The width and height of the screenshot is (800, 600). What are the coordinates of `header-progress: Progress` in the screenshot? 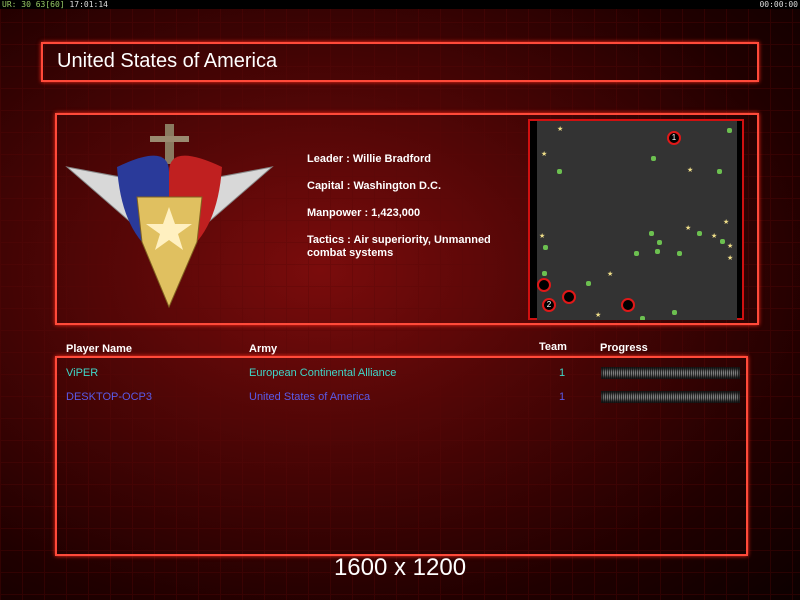 It's located at (624, 348).